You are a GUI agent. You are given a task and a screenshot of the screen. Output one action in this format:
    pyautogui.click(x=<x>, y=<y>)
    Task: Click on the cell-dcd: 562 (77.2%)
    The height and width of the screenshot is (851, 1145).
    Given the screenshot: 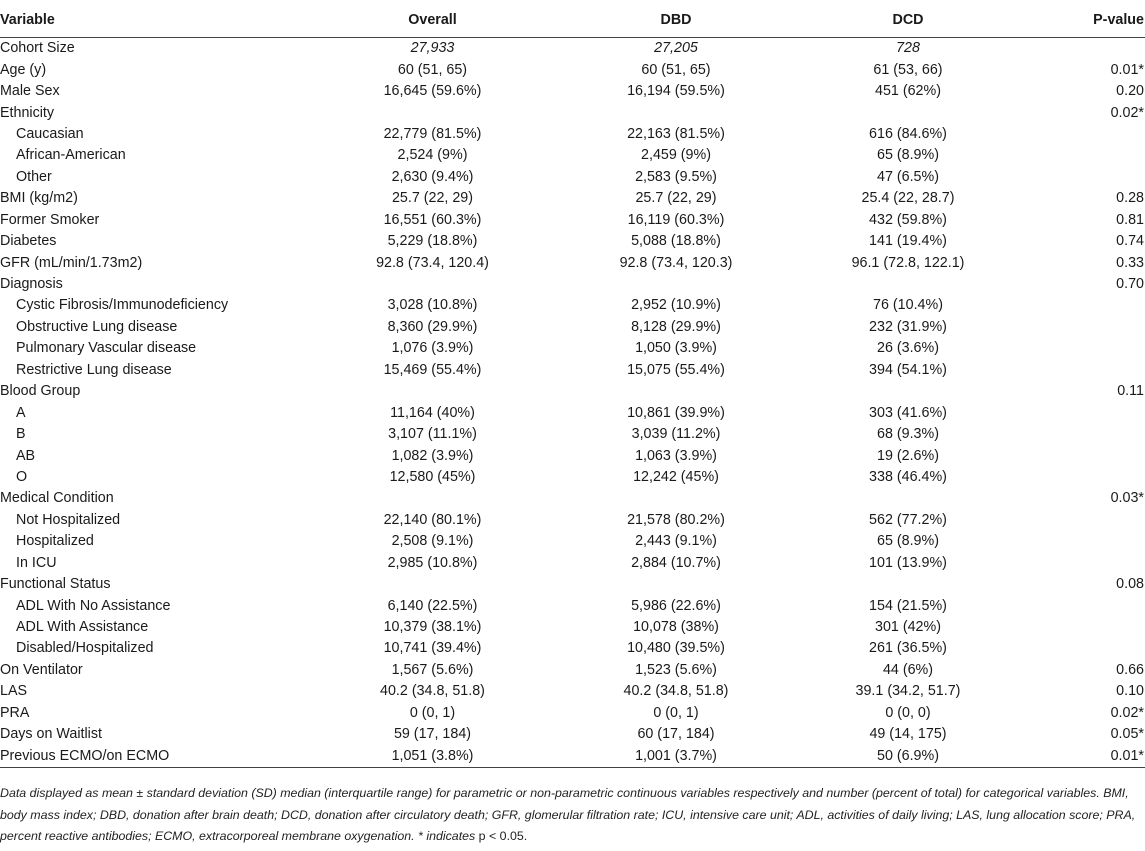 What is the action you would take?
    pyautogui.click(x=908, y=519)
    